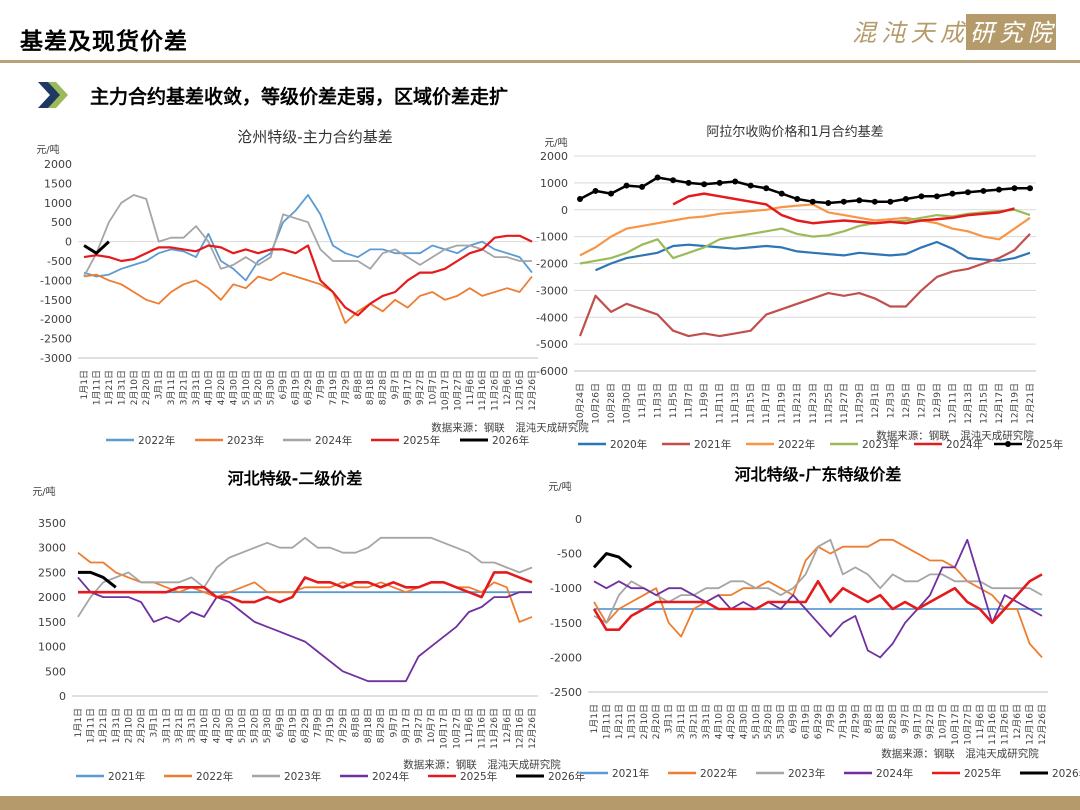  Describe the element at coordinates (233, 387) in the screenshot. I see `x-tick-label: 4月30日` at that location.